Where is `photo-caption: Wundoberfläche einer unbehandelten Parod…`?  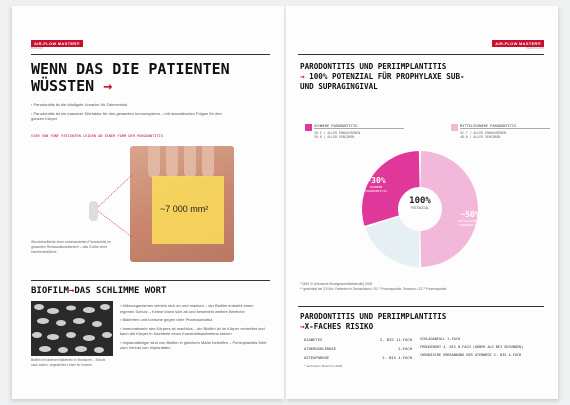
photo-caption: Wundoberfläche einer unbehandelten Parod… is located at coordinates (71, 247).